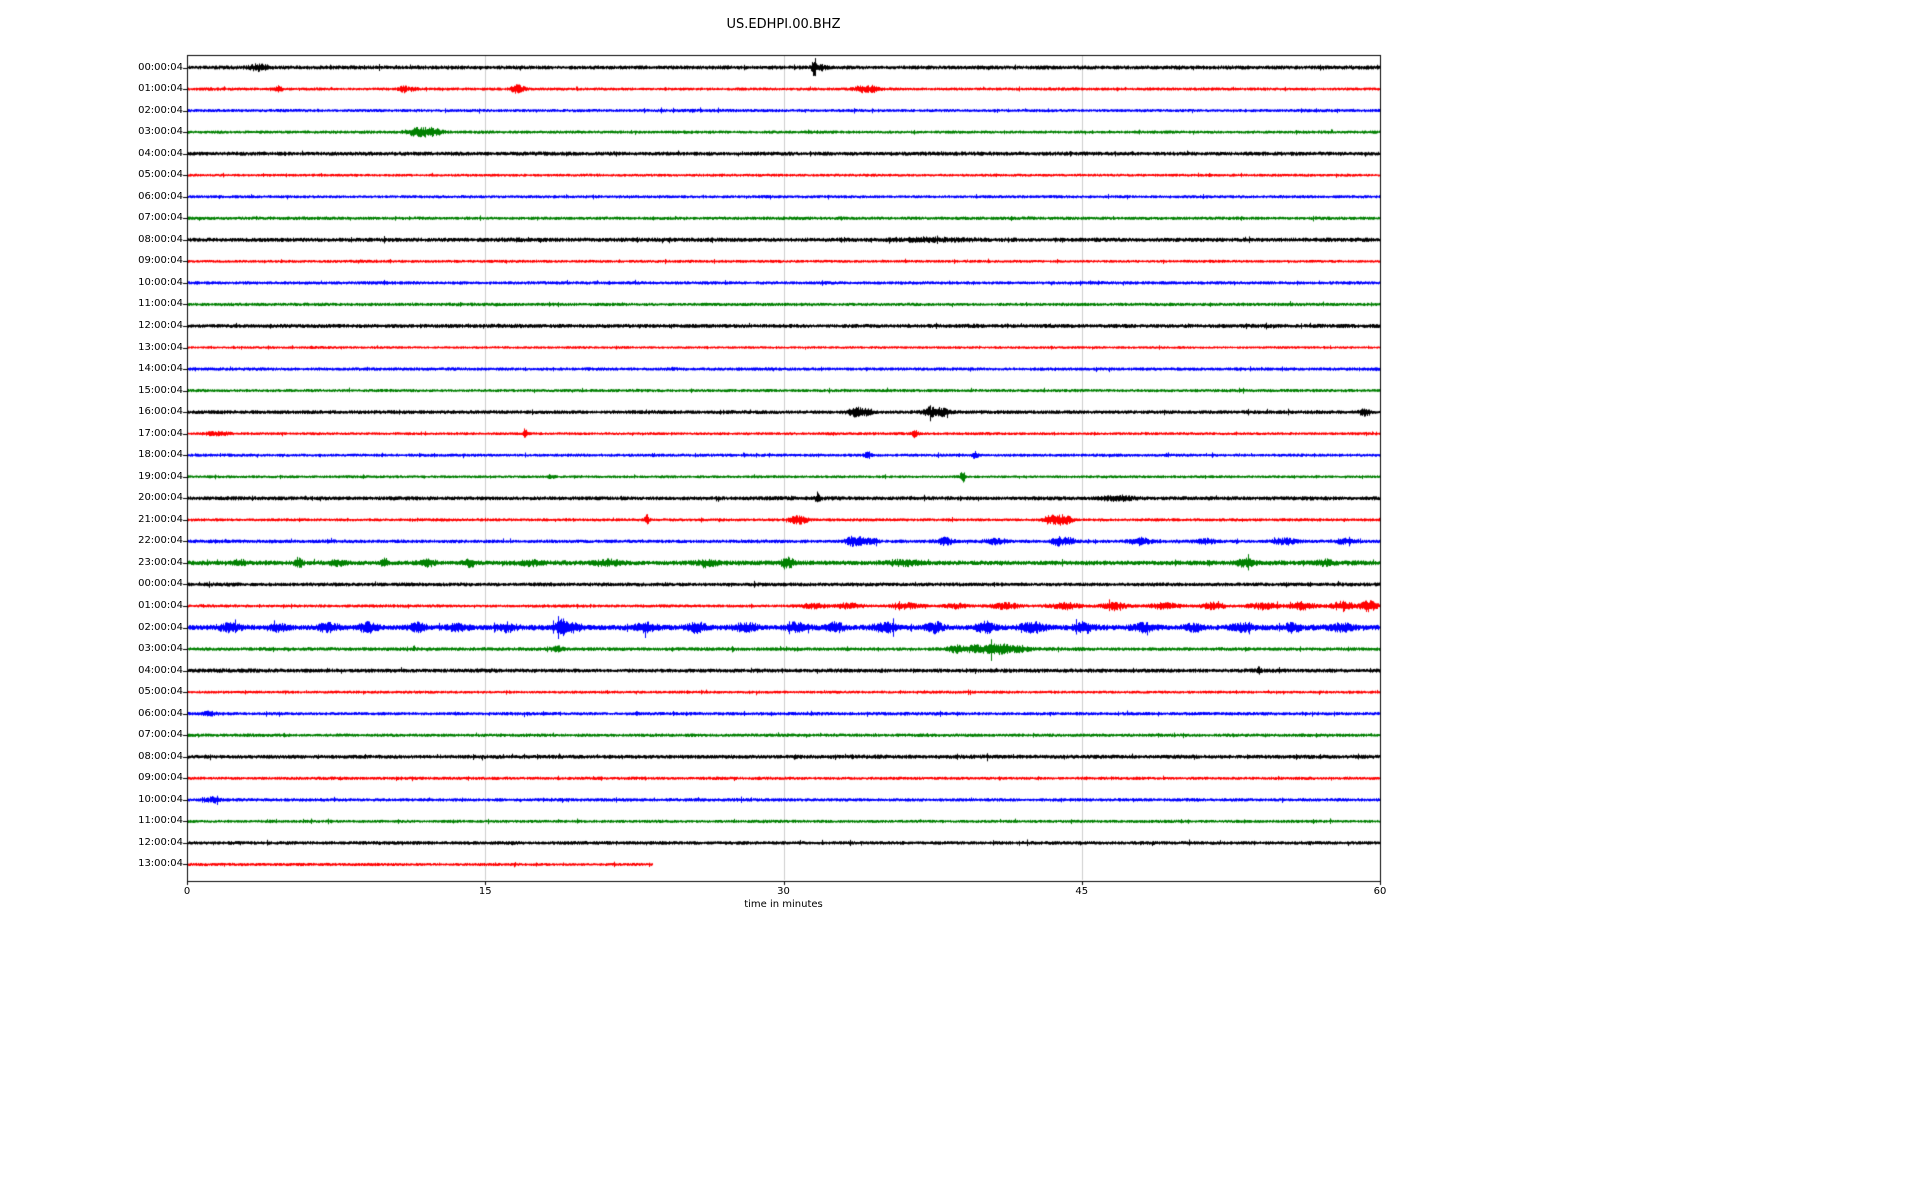 The height and width of the screenshot is (1200, 1920). Describe the element at coordinates (160, 498) in the screenshot. I see `y-tick-label: 20:00:04` at that location.